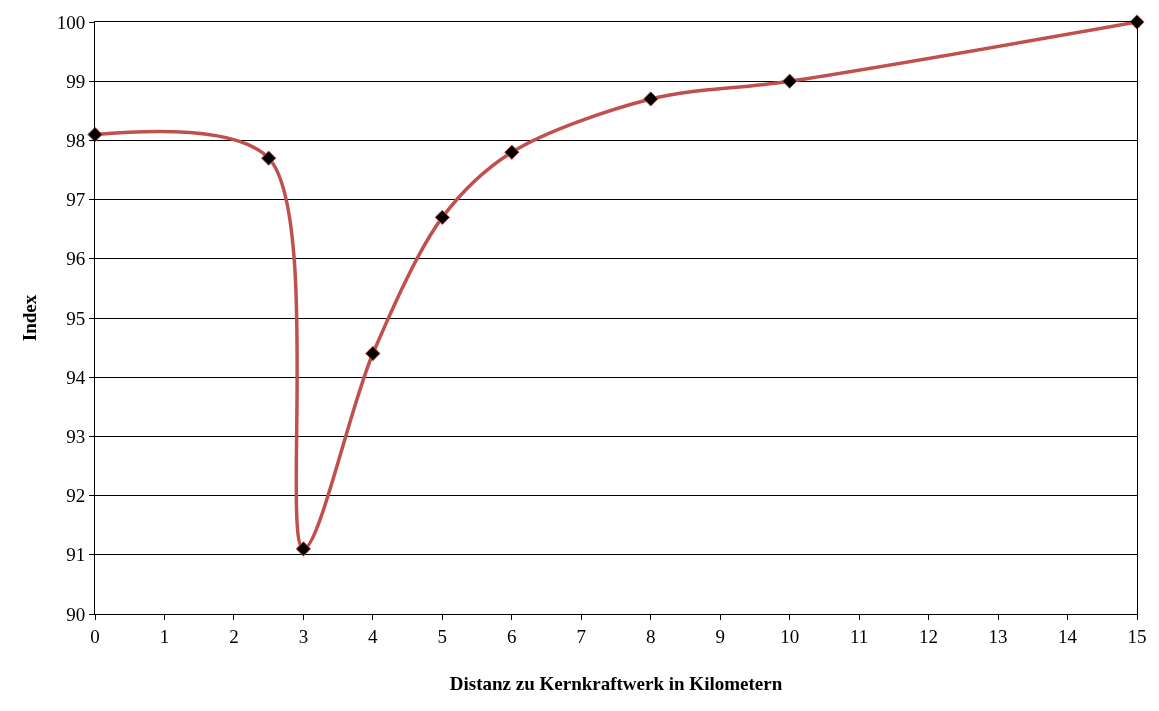 The height and width of the screenshot is (711, 1159). I want to click on x-tick-label: 9, so click(720, 636).